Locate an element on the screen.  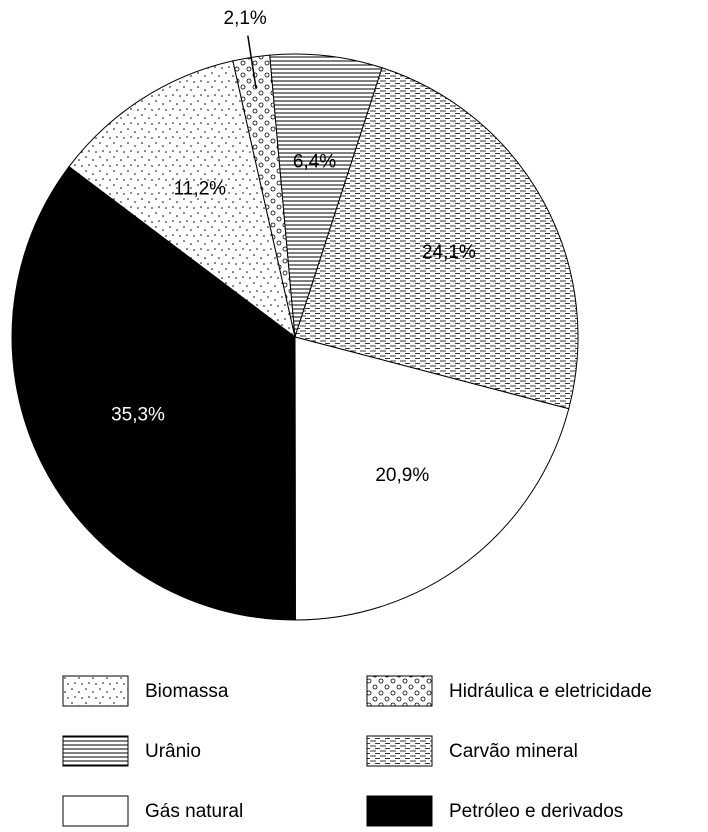
legend-label: Gás natural is located at coordinates (194, 811).